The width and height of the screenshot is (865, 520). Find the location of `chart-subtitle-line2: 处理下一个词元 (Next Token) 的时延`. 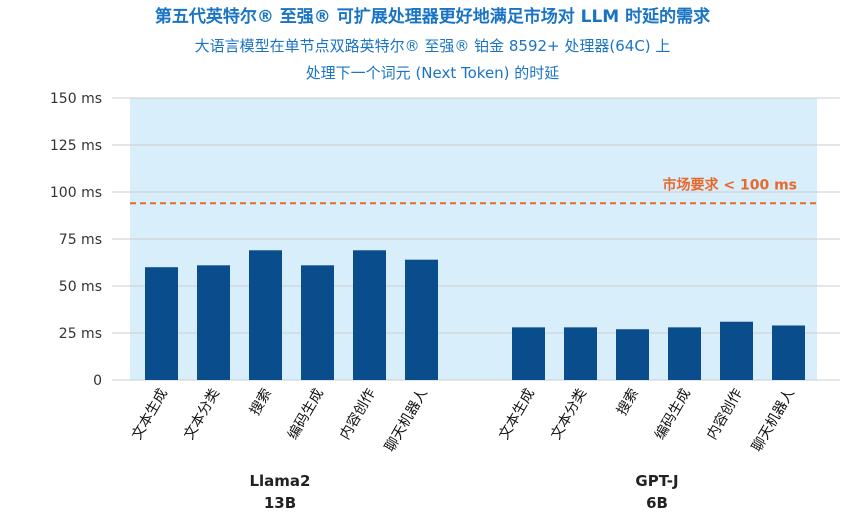

chart-subtitle-line2: 处理下一个词元 (Next Token) 的时延 is located at coordinates (432, 73).